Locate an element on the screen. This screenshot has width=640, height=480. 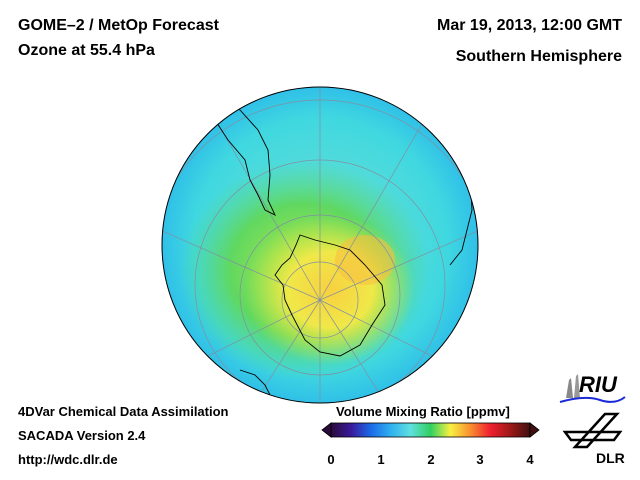
colorbar is located at coordinates (430, 430).